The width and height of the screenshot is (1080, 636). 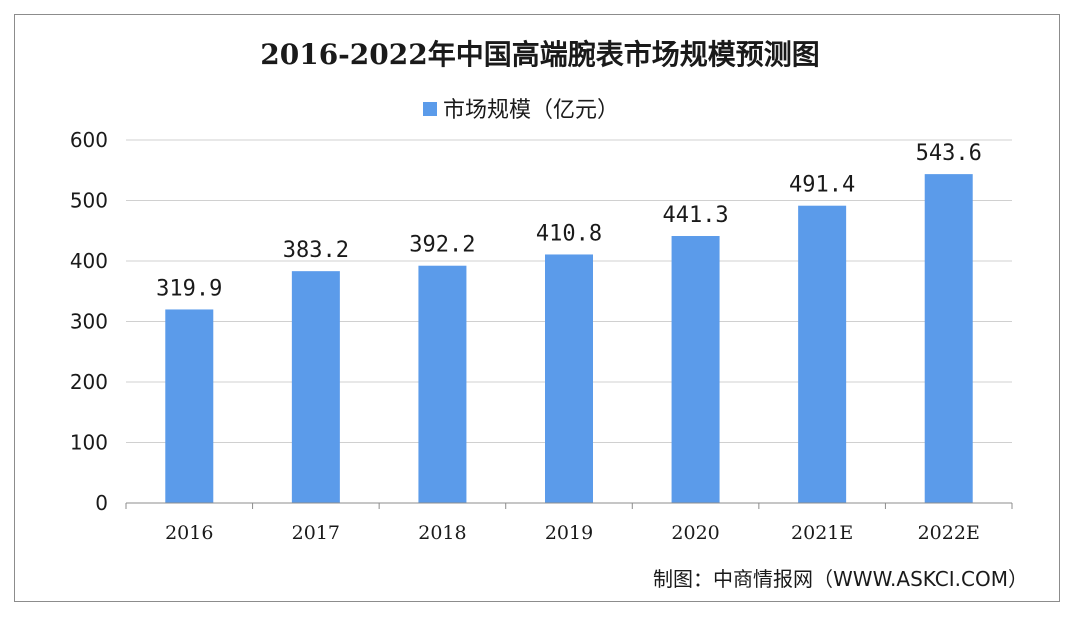 What do you see at coordinates (569, 233) in the screenshot?
I see `value-label: 410.8` at bounding box center [569, 233].